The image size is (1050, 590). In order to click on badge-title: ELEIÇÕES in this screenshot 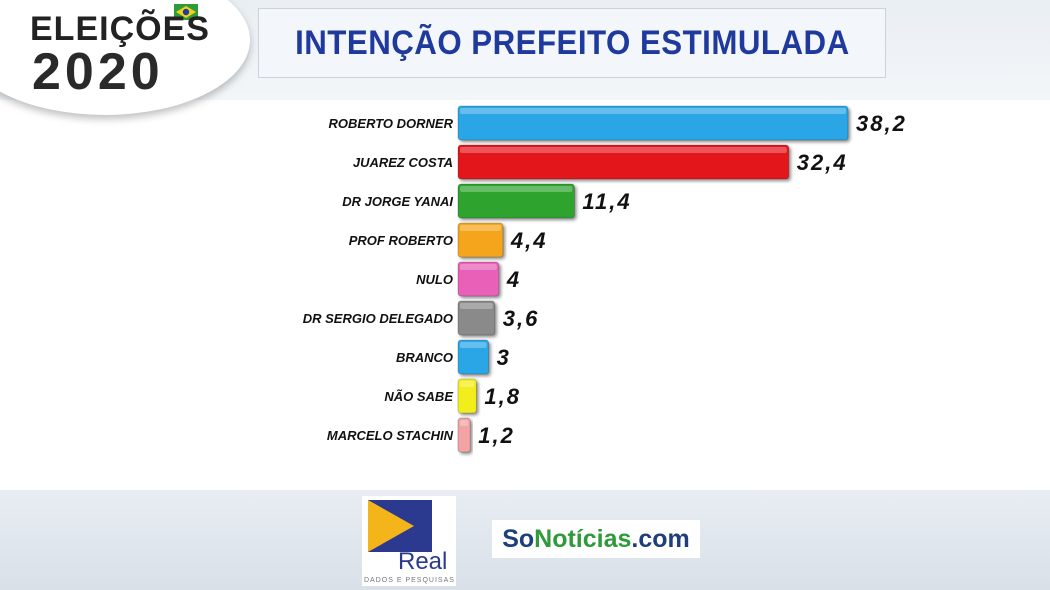, I will do `click(120, 29)`.